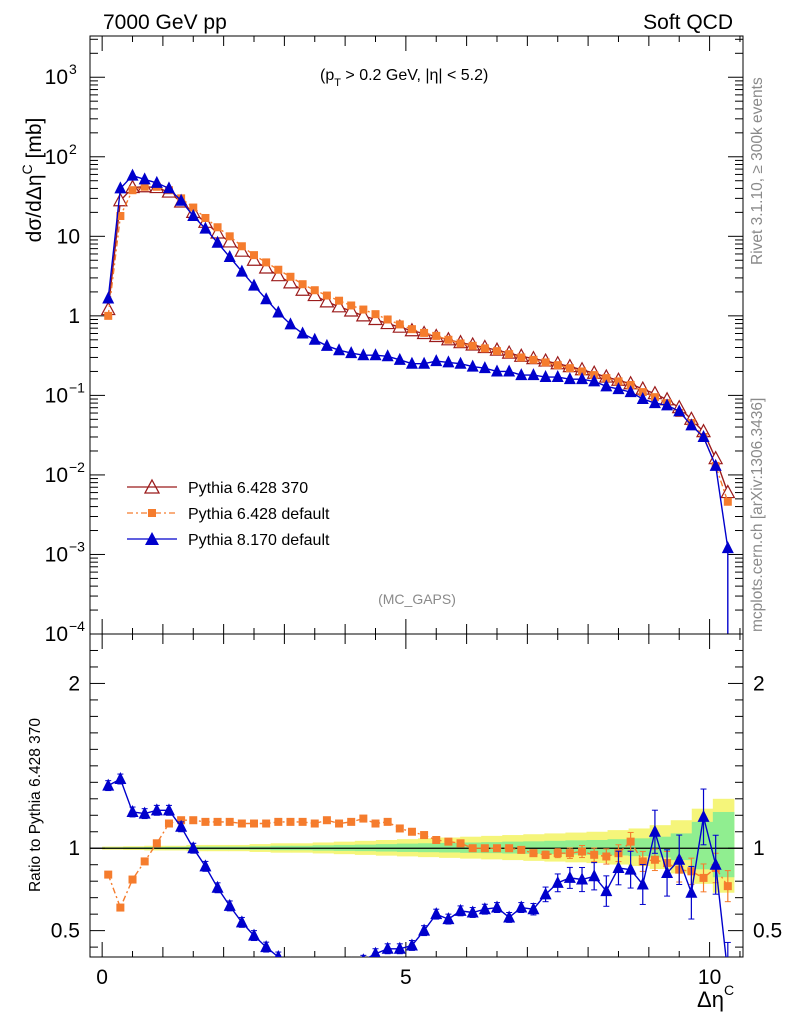 The height and width of the screenshot is (1029, 786). What do you see at coordinates (327, 75) in the screenshot?
I see `cut-prefix: (p` at bounding box center [327, 75].